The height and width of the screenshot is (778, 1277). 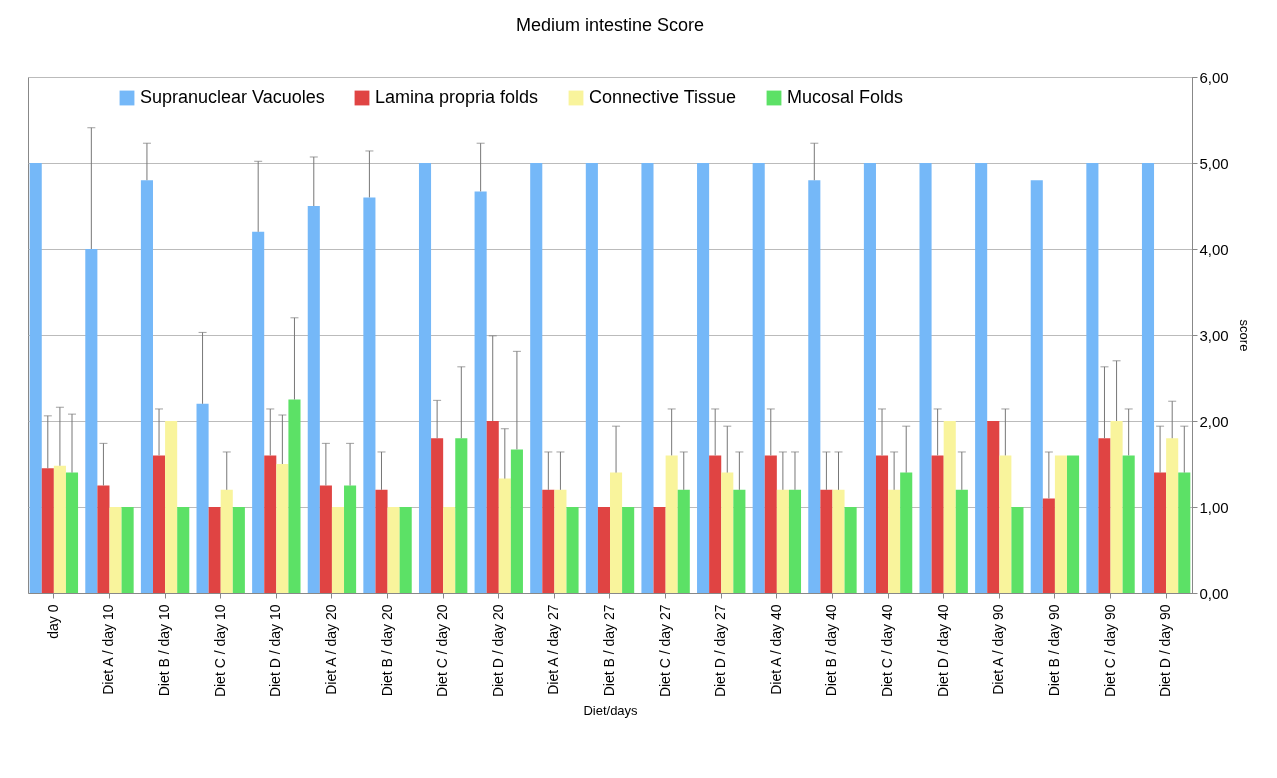 What do you see at coordinates (52, 621) in the screenshot?
I see `x-tick-label: day 0` at bounding box center [52, 621].